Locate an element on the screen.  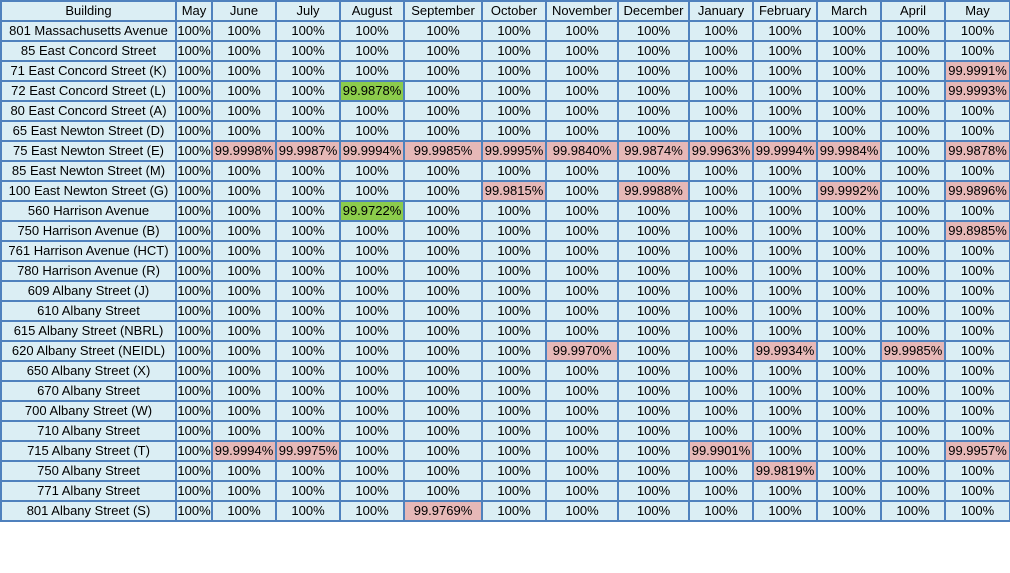
building-name-cell: 610 Albany Street is located at coordinates (88, 311).